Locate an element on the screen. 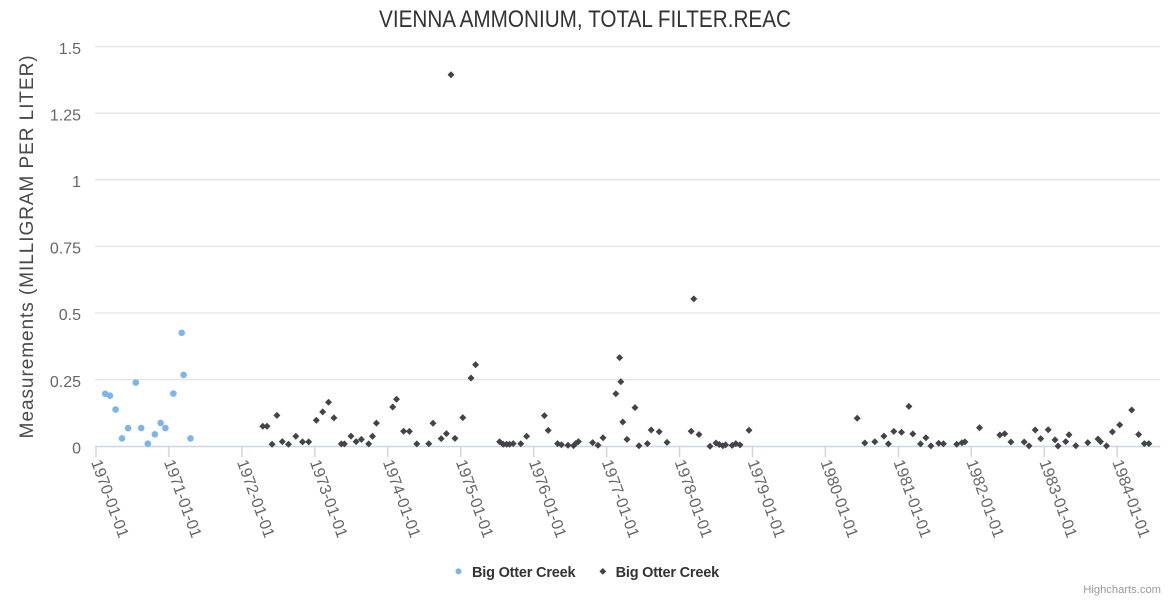 The image size is (1170, 605). svg-text: 0.5 is located at coordinates (70, 315).